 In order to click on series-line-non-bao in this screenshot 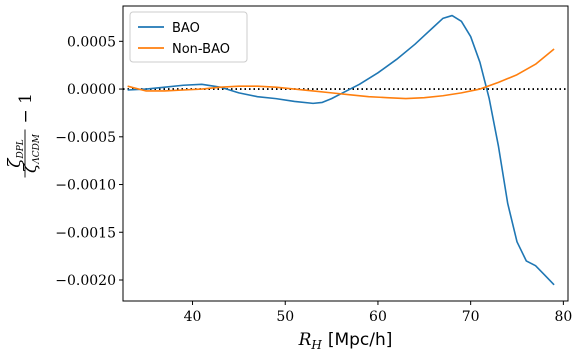, I will do `click(341, 74)`.